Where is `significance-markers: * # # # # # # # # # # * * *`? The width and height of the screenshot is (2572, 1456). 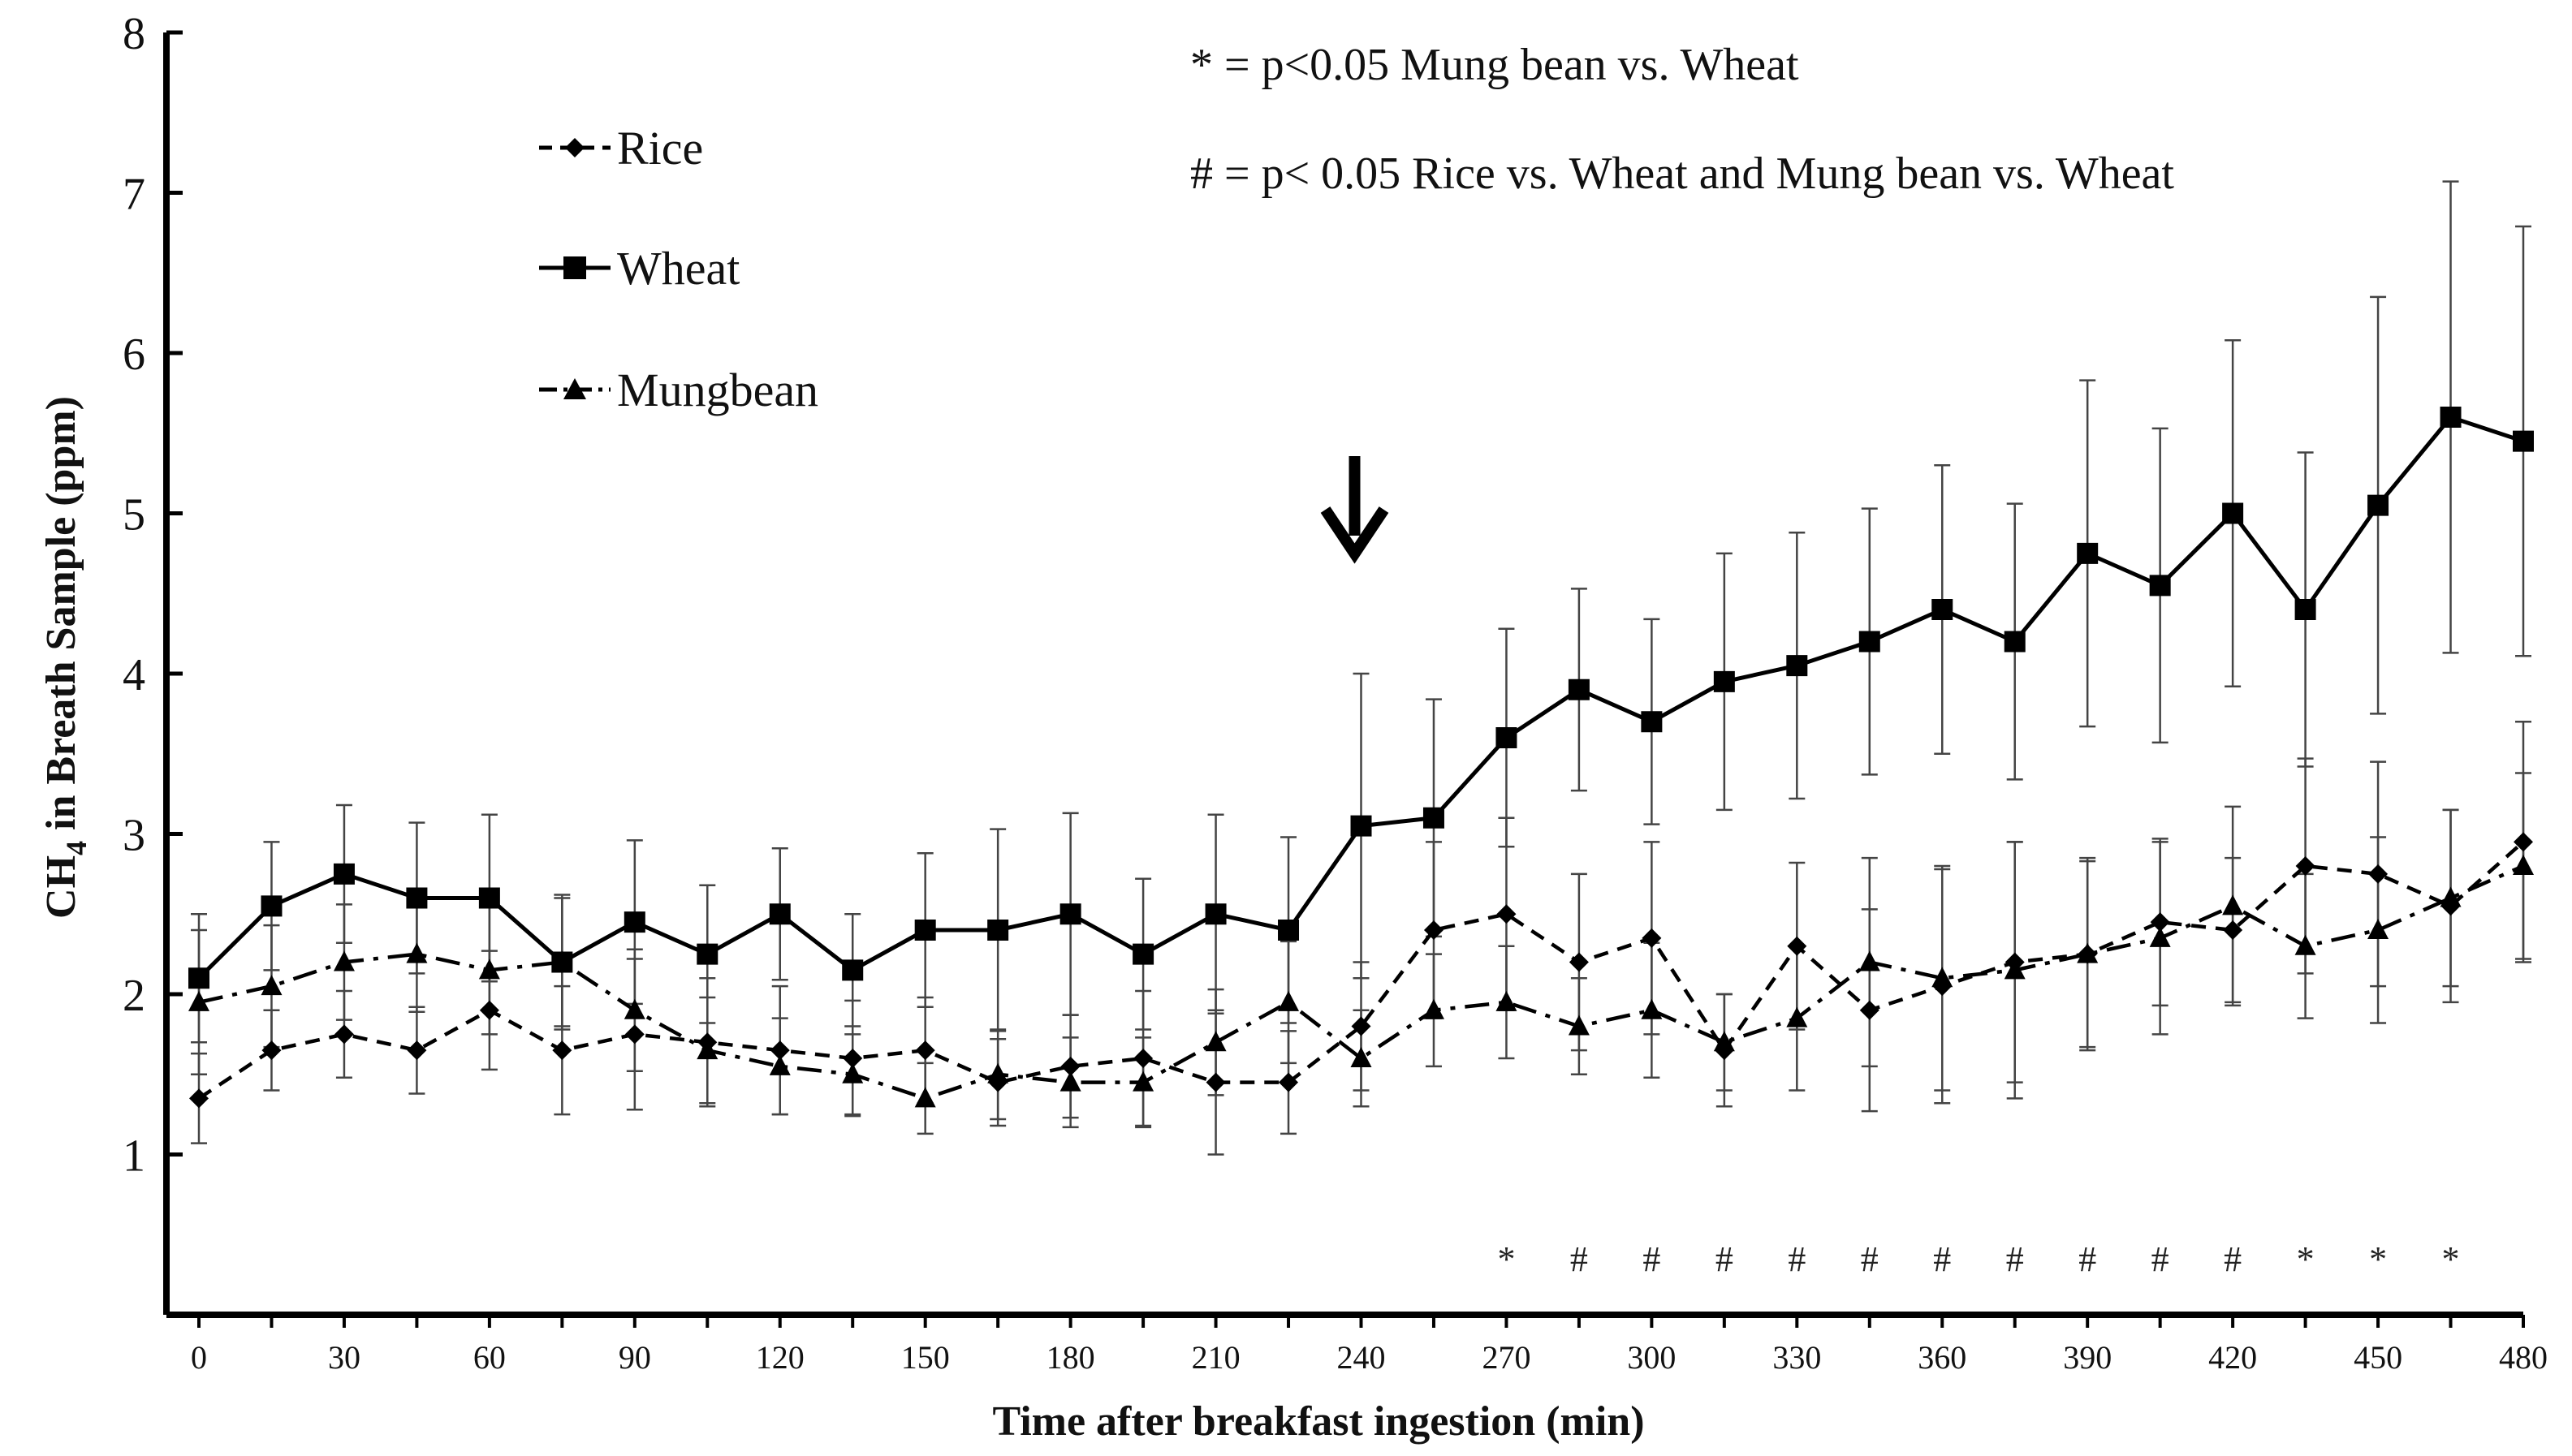
significance-markers: * # # # # # # # # # # * * * is located at coordinates (1978, 1259).